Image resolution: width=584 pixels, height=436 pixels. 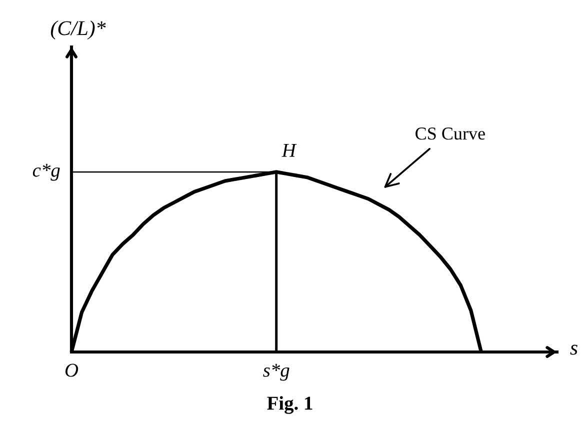 What do you see at coordinates (46, 172) in the screenshot?
I see `annotation: c*g` at bounding box center [46, 172].